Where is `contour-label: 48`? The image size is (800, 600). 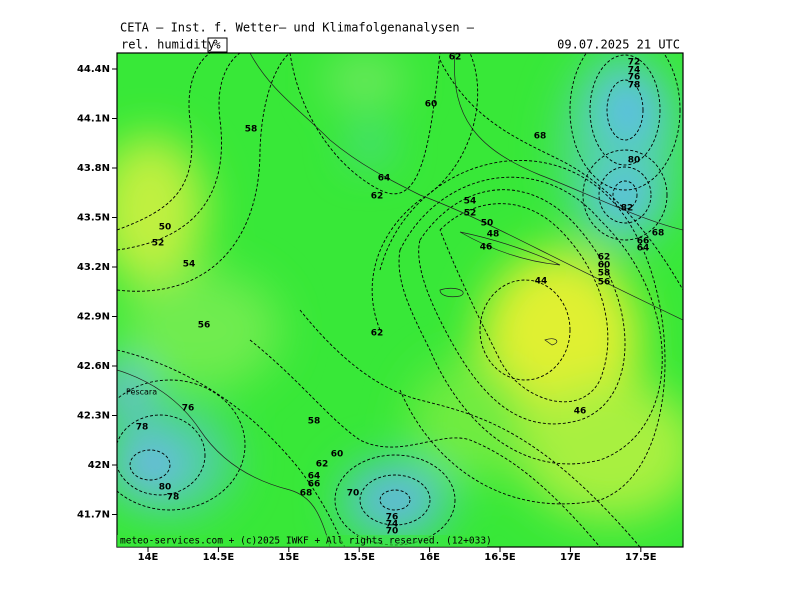
contour-label: 48 is located at coordinates (493, 235).